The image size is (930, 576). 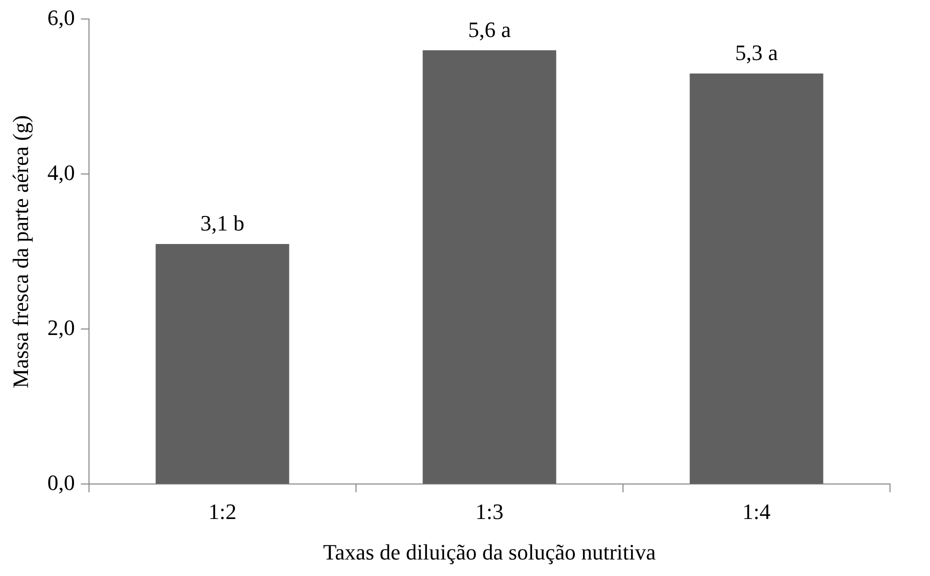 I want to click on data-label: 3,1 b, so click(x=222, y=223).